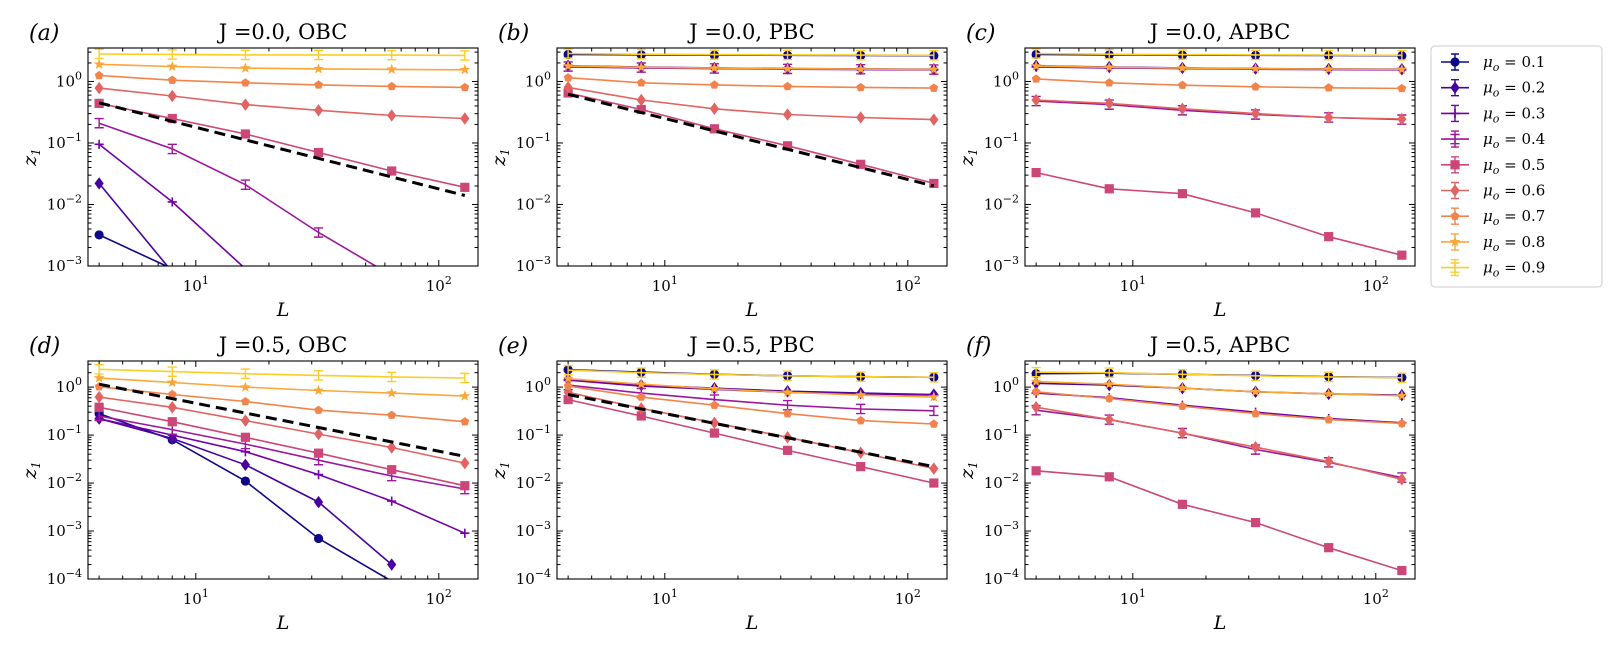 The width and height of the screenshot is (1611, 666). Describe the element at coordinates (1514, 217) in the screenshot. I see `legend-label: μo = 0.7` at that location.